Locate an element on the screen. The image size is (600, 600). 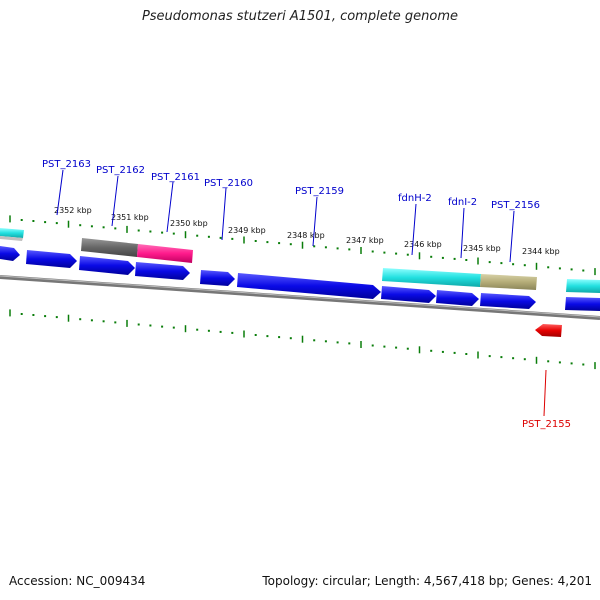
gene-label: PST_2159 is located at coordinates (319, 191).